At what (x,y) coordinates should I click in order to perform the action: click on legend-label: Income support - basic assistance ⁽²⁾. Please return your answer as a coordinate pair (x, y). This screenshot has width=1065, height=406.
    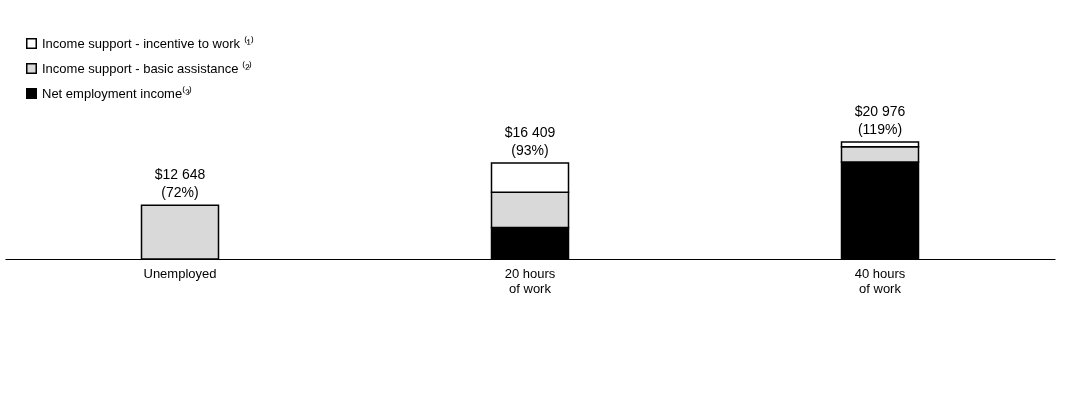
    Looking at the image, I should click on (147, 68).